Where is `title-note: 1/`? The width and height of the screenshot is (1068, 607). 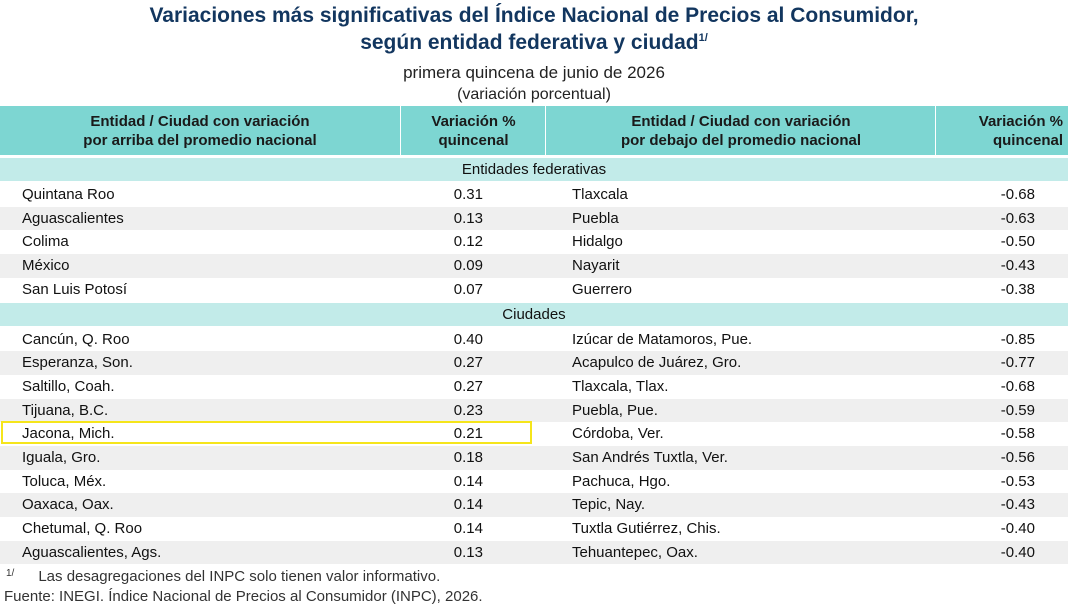 title-note: 1/ is located at coordinates (703, 38).